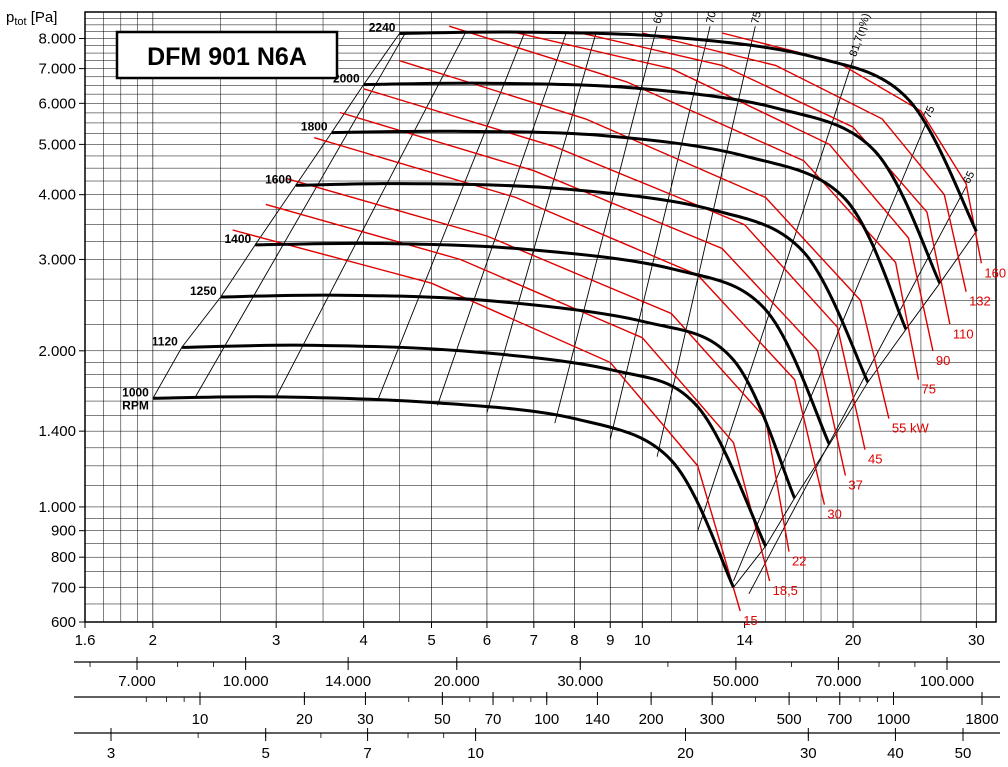 This screenshot has width=1008, height=767. Describe the element at coordinates (487, 640) in the screenshot. I see `x-tick-label: 6` at that location.